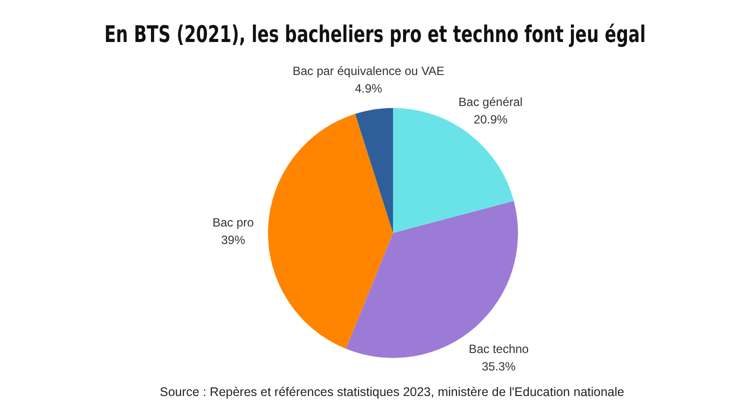 The image size is (750, 420). Describe the element at coordinates (490, 102) in the screenshot. I see `slice-label: Bac général` at that location.